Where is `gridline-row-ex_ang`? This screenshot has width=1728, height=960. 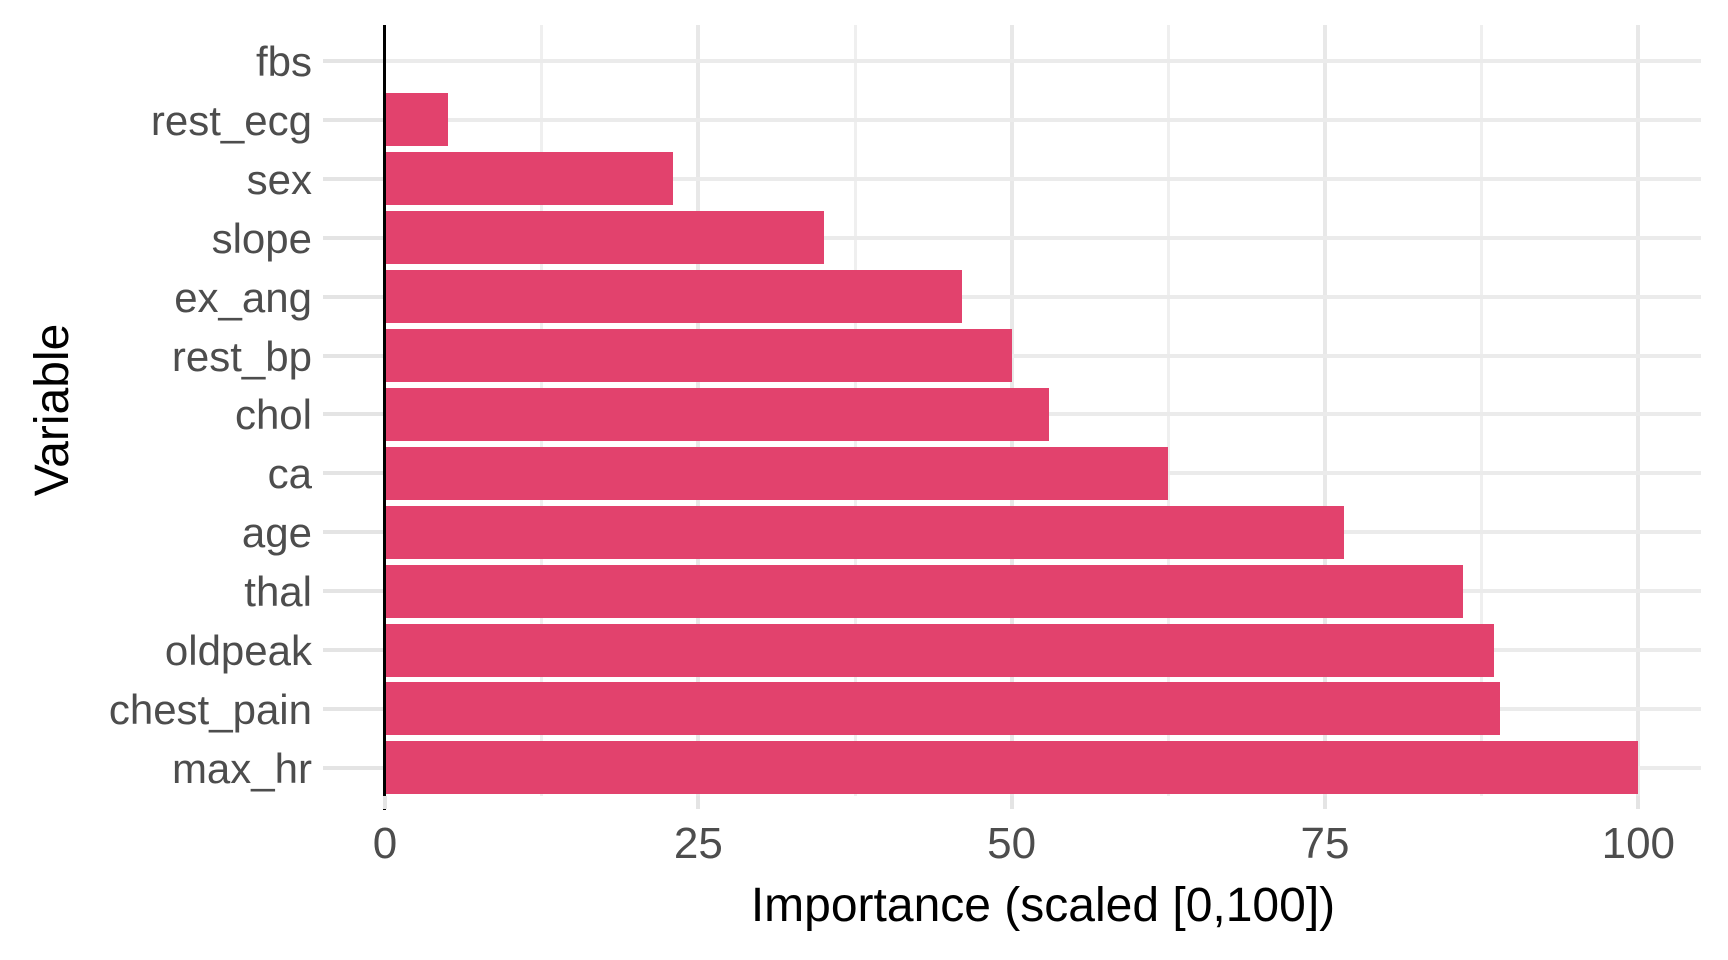
gridline-row-ex_ang is located at coordinates (1043, 296).